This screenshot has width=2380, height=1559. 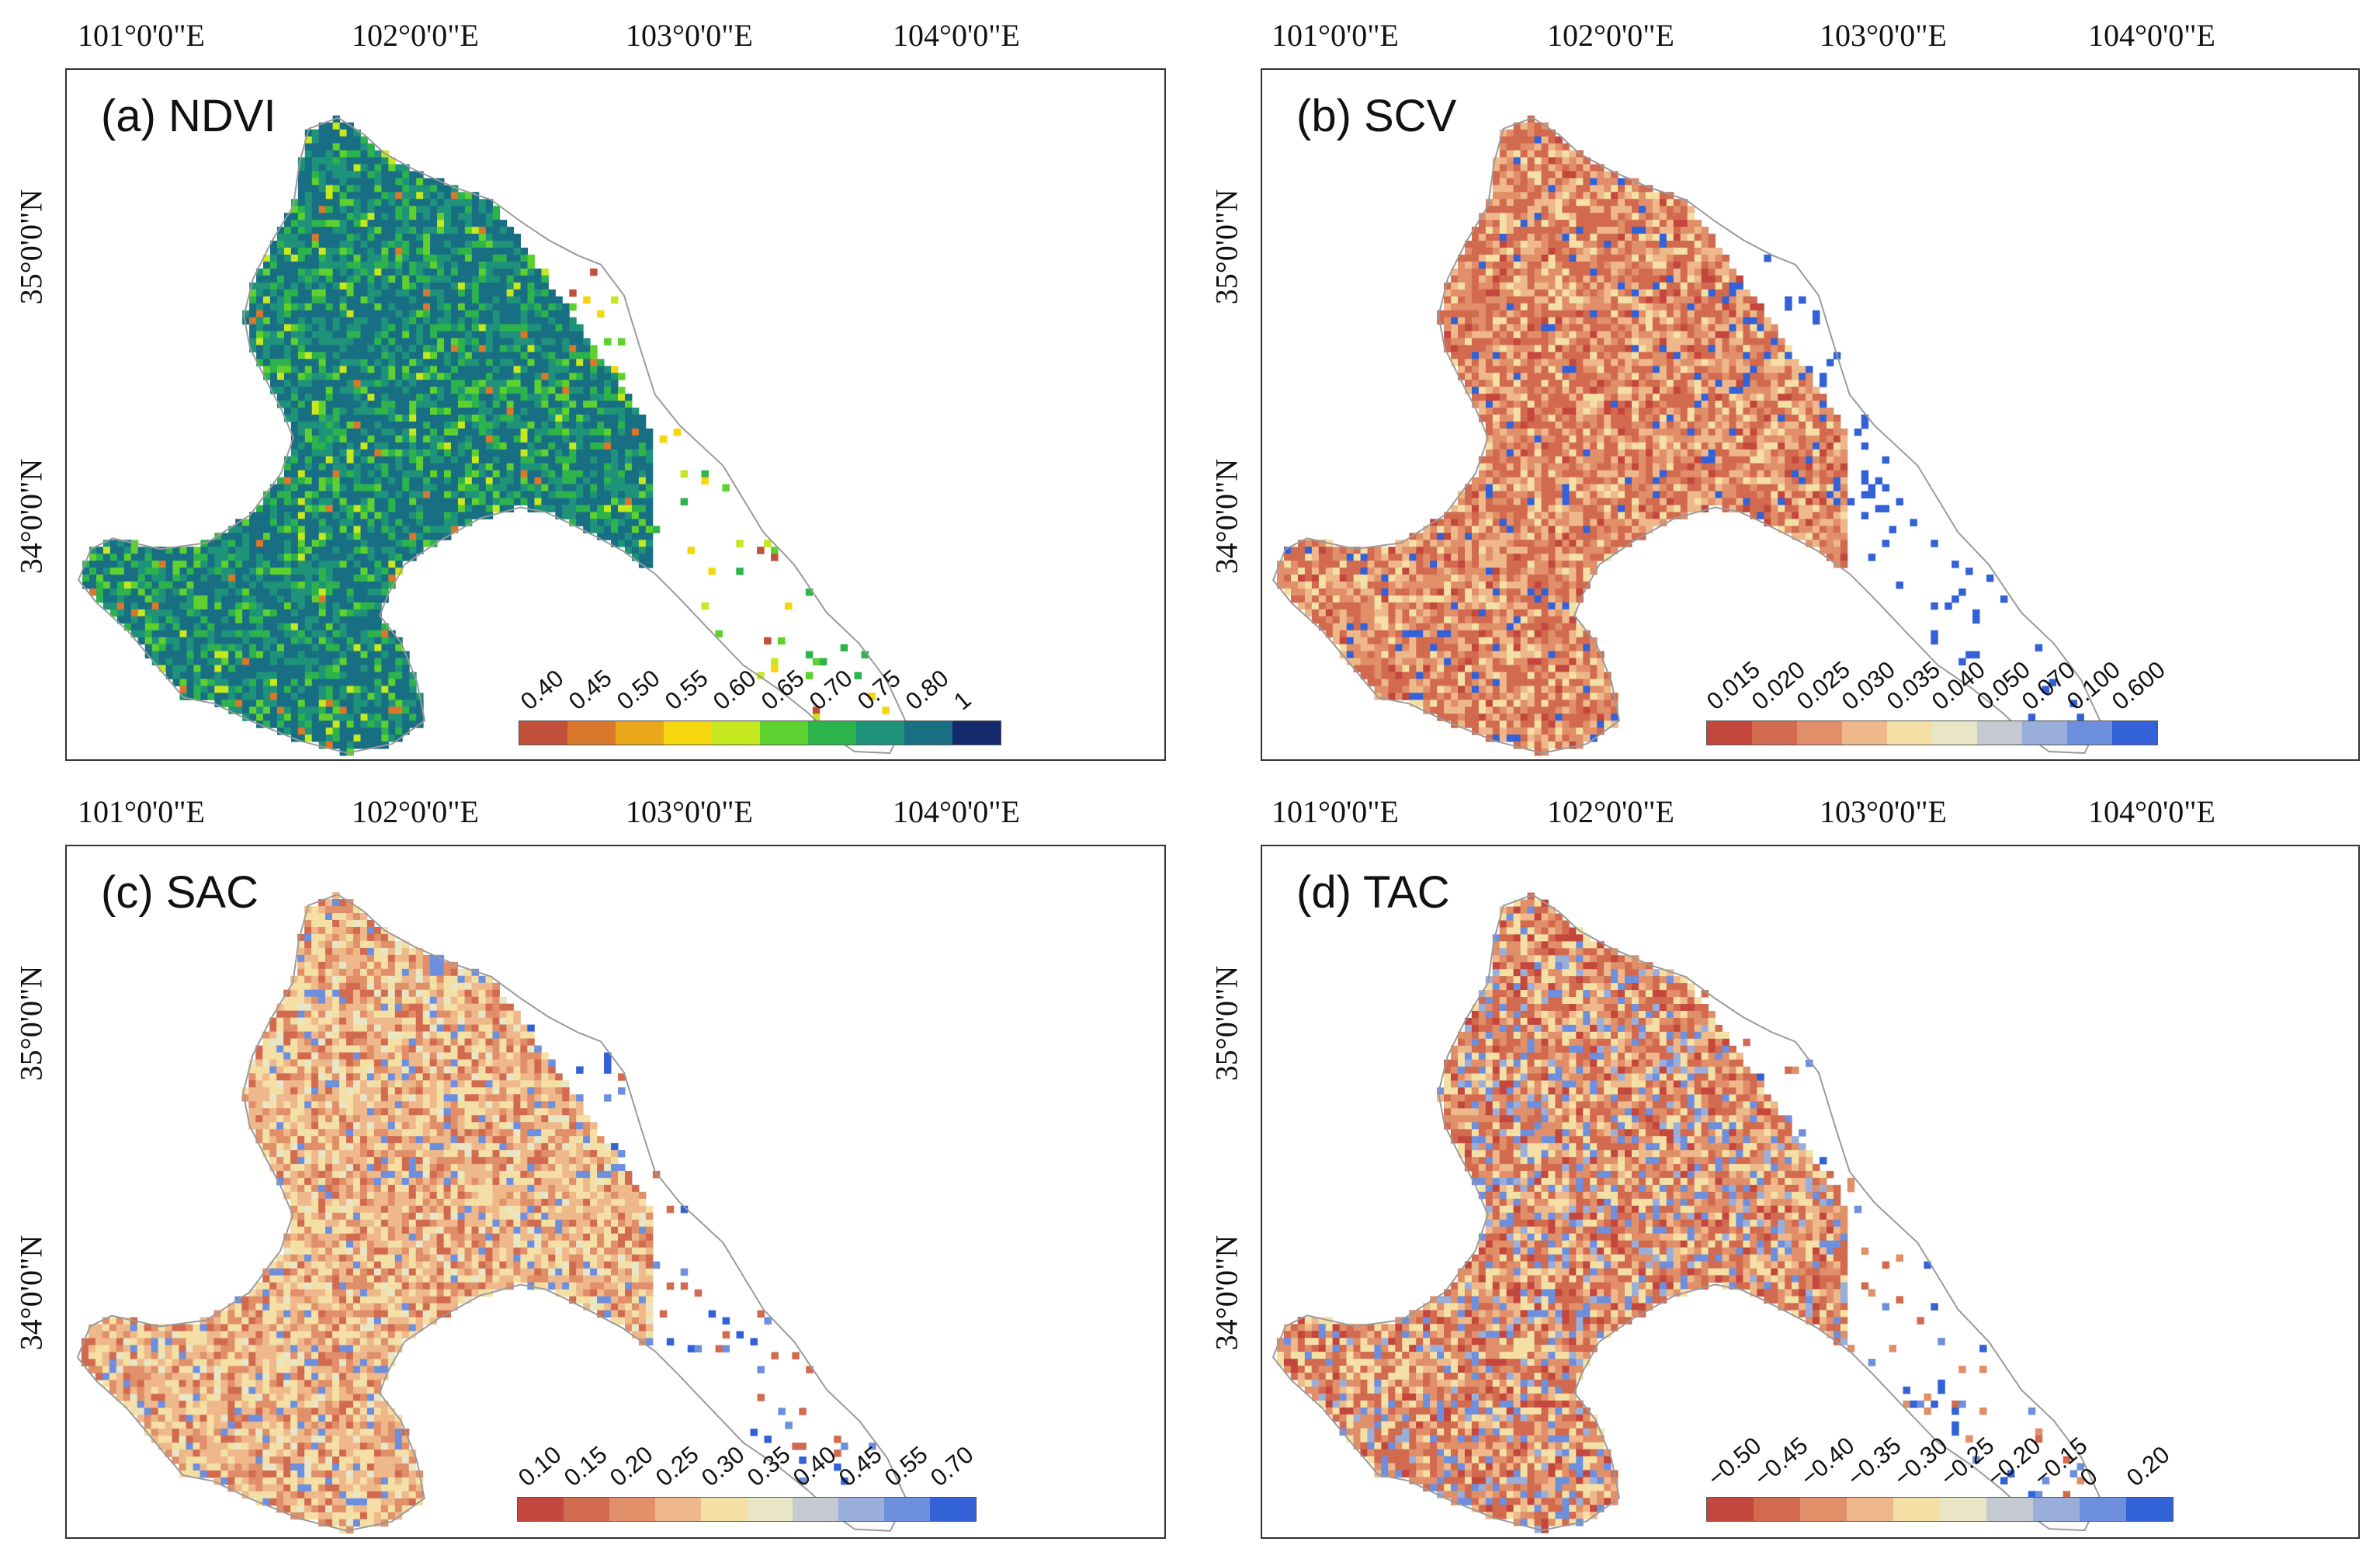 What do you see at coordinates (879, 690) in the screenshot?
I see `legend-label: 0.75` at bounding box center [879, 690].